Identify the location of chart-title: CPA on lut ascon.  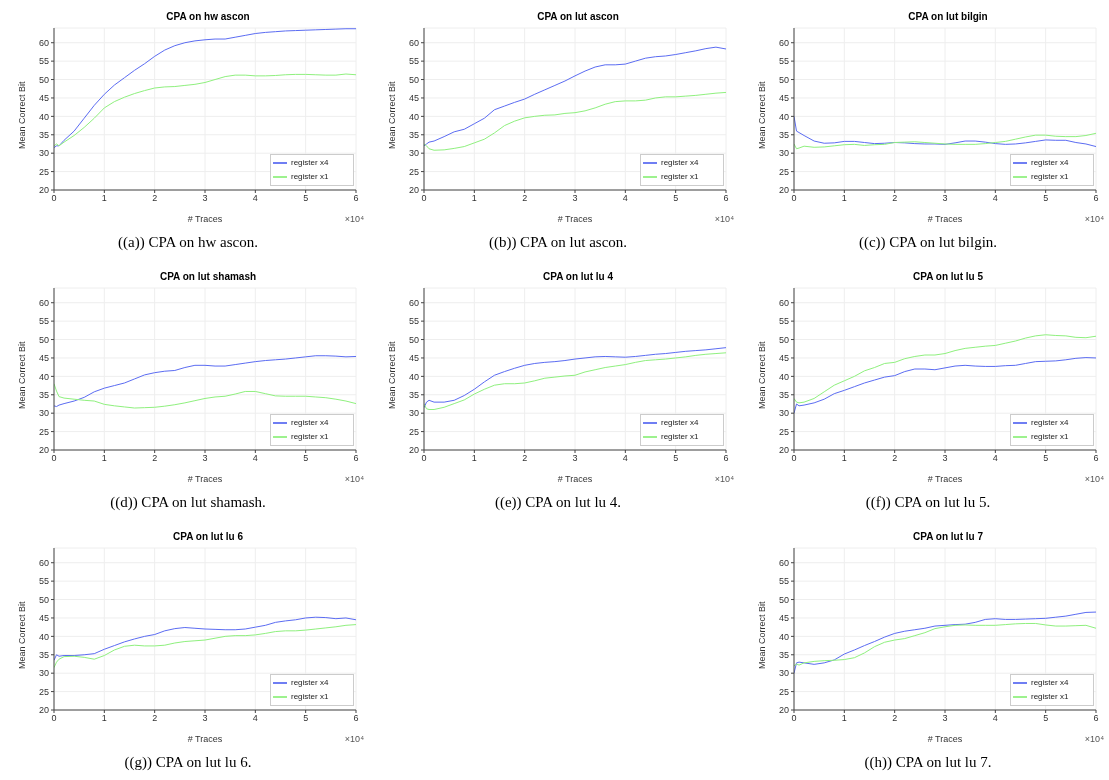
(578, 16).